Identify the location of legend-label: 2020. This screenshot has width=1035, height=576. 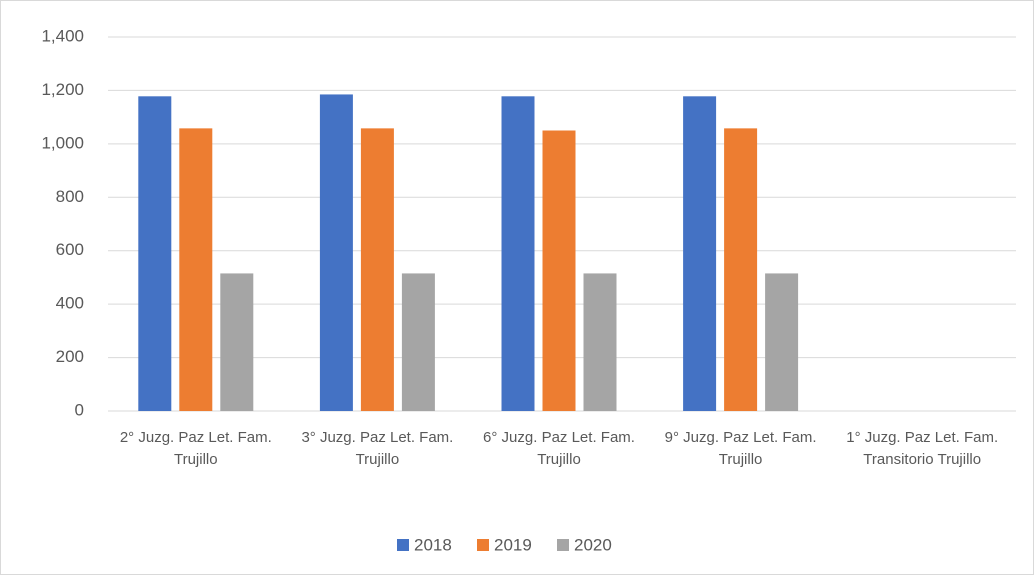
(593, 544).